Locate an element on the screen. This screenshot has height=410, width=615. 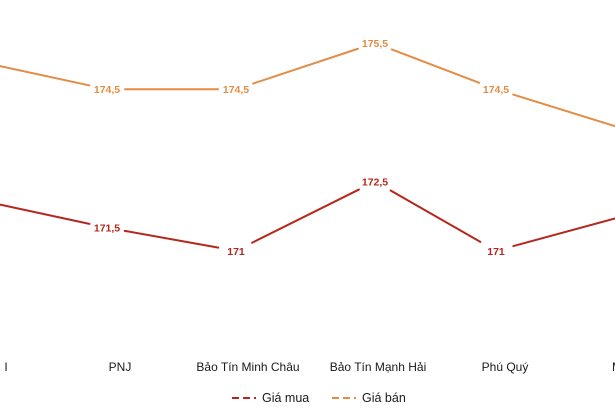
legend-item-gia-mua: Giá mua is located at coordinates (270, 398).